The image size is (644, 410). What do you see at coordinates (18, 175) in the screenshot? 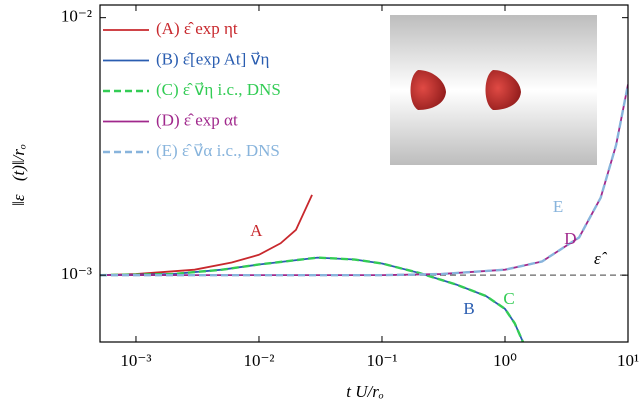
I see `y-axis-label: ‖ε⃗(t)‖/rₒ` at bounding box center [18, 175].